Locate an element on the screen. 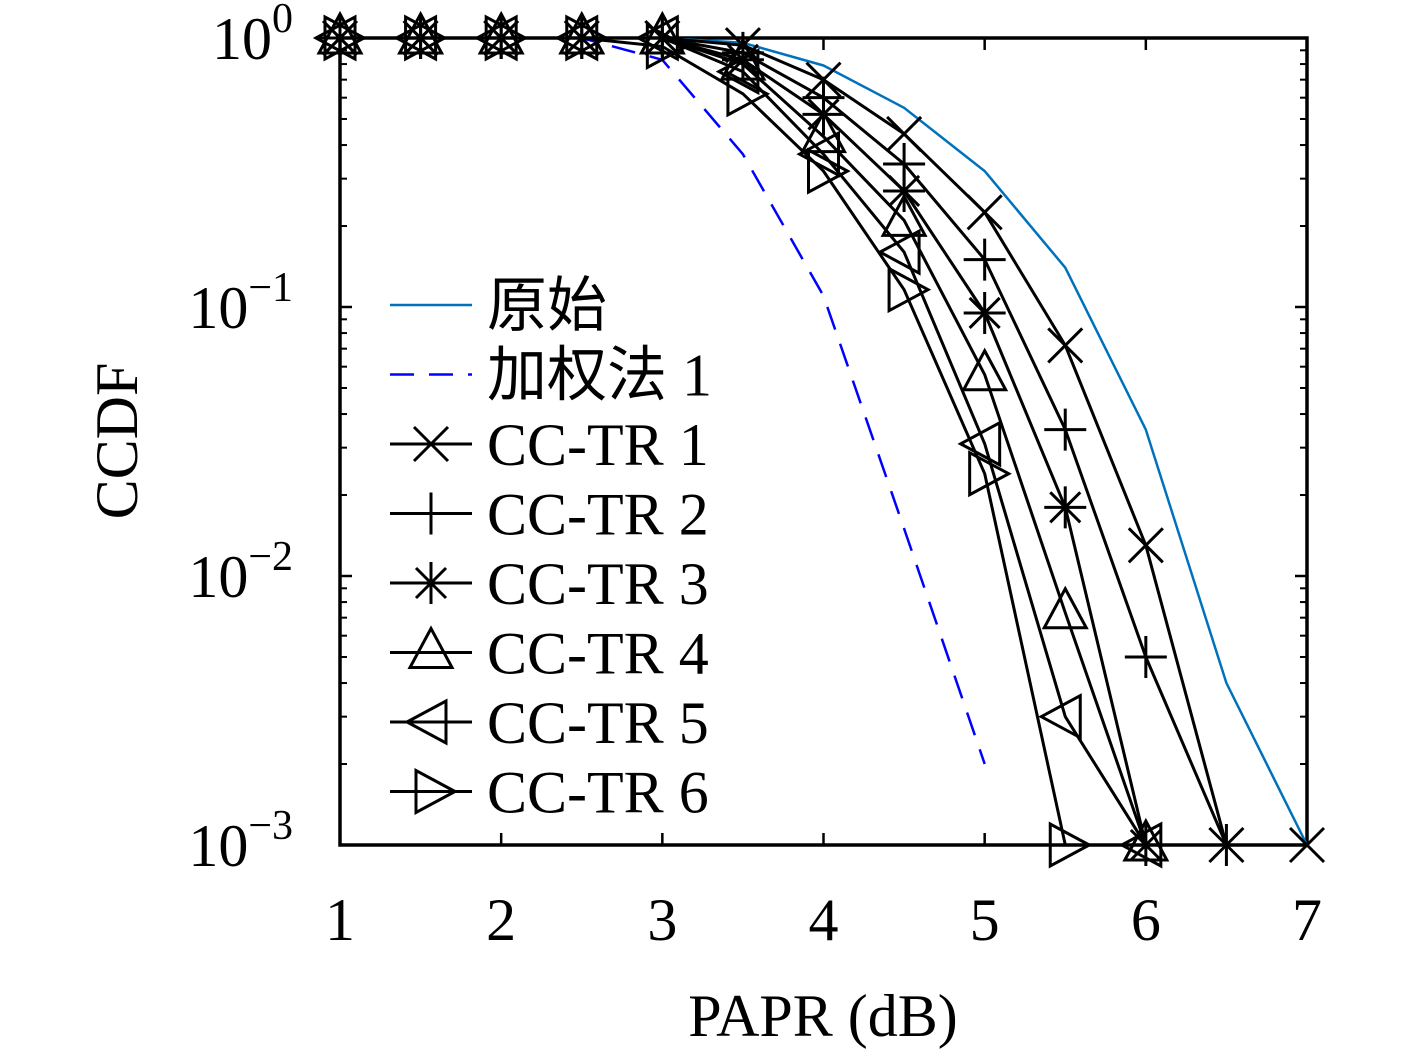 This screenshot has height=1063, width=1417. y-tick-label: 10⁻² is located at coordinates (240, 572).